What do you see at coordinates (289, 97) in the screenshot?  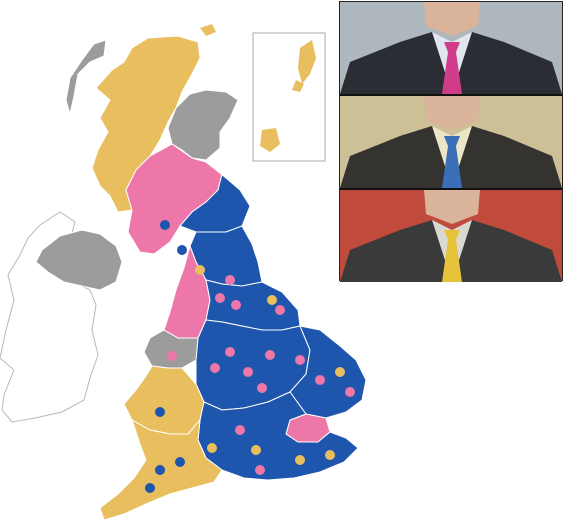 I see `shetland-inset-frame` at bounding box center [289, 97].